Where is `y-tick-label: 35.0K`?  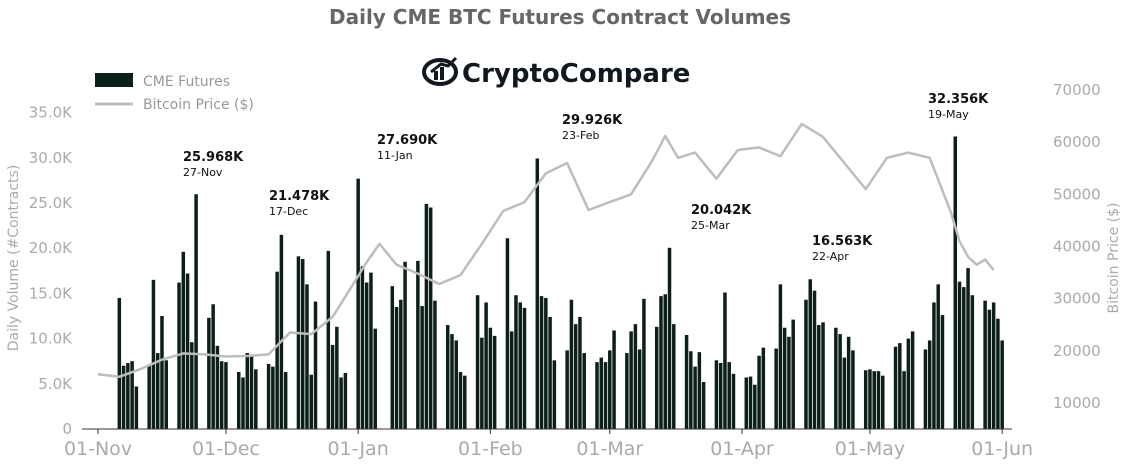
y-tick-label: 35.0K is located at coordinates (51, 113).